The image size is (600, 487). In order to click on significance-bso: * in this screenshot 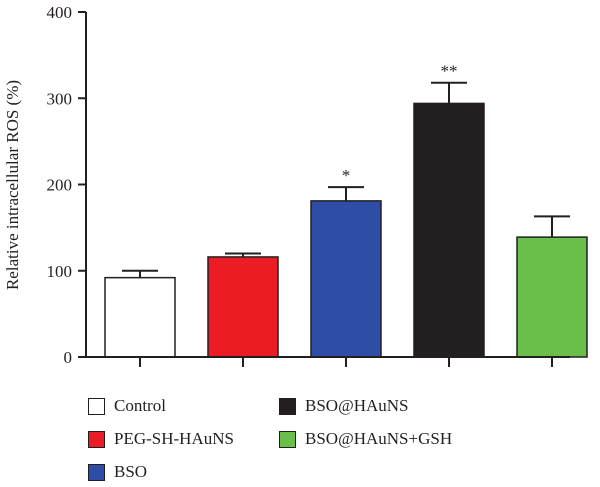, I will do `click(346, 175)`.